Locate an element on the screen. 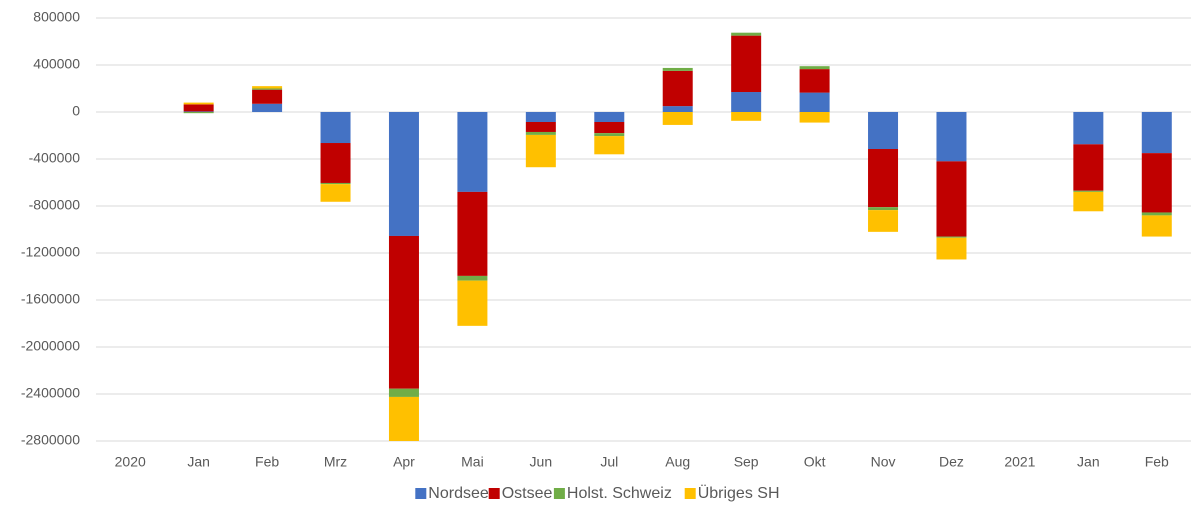  legend: Nordsee Ostsee Holst. Schweiz Übriges SH is located at coordinates (597, 493).